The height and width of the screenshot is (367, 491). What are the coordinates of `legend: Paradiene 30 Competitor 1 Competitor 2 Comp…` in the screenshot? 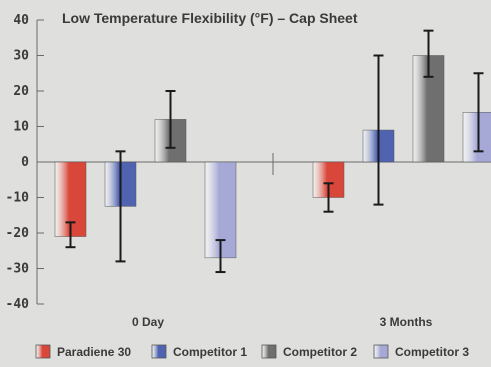 It's located at (252, 351).